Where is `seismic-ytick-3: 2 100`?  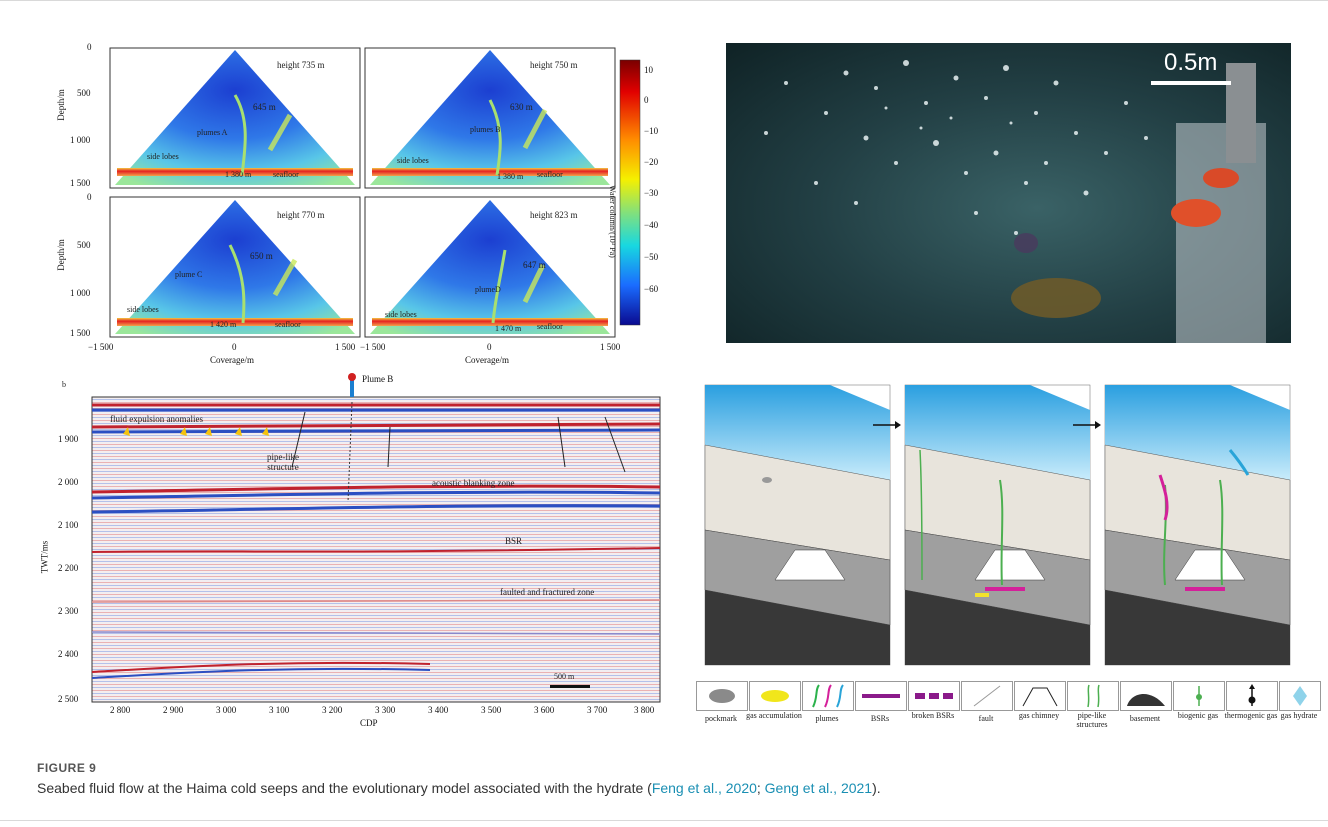 seismic-ytick-3: 2 100 is located at coordinates (68, 525).